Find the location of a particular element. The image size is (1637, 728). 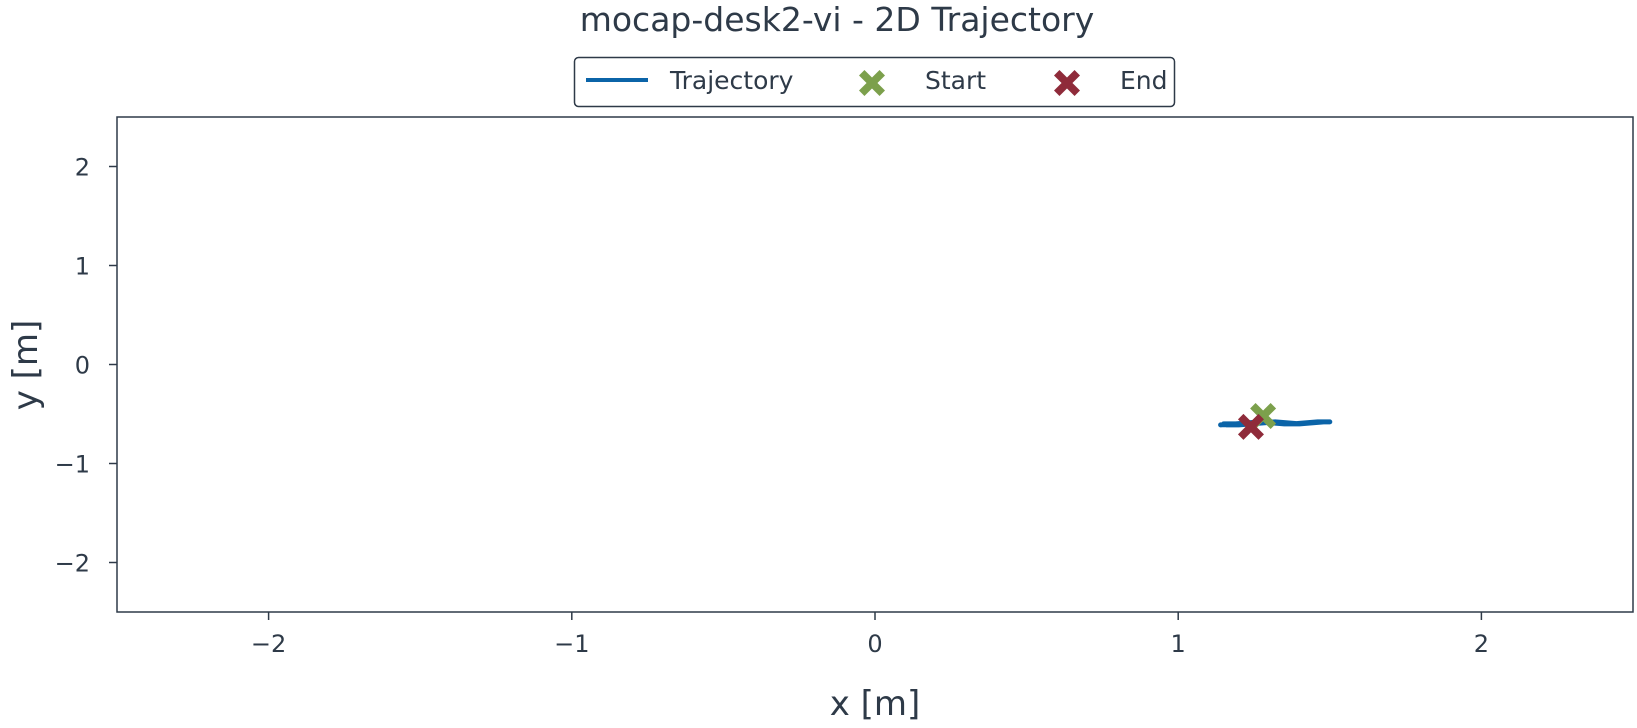

y-axis-ticks: 2 1 0 −1 −2 is located at coordinates (86, 366).